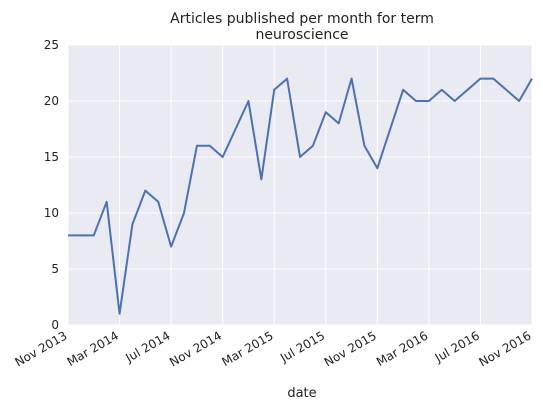  Describe the element at coordinates (402, 348) in the screenshot. I see `x-tick-label: Mar 2016` at that location.